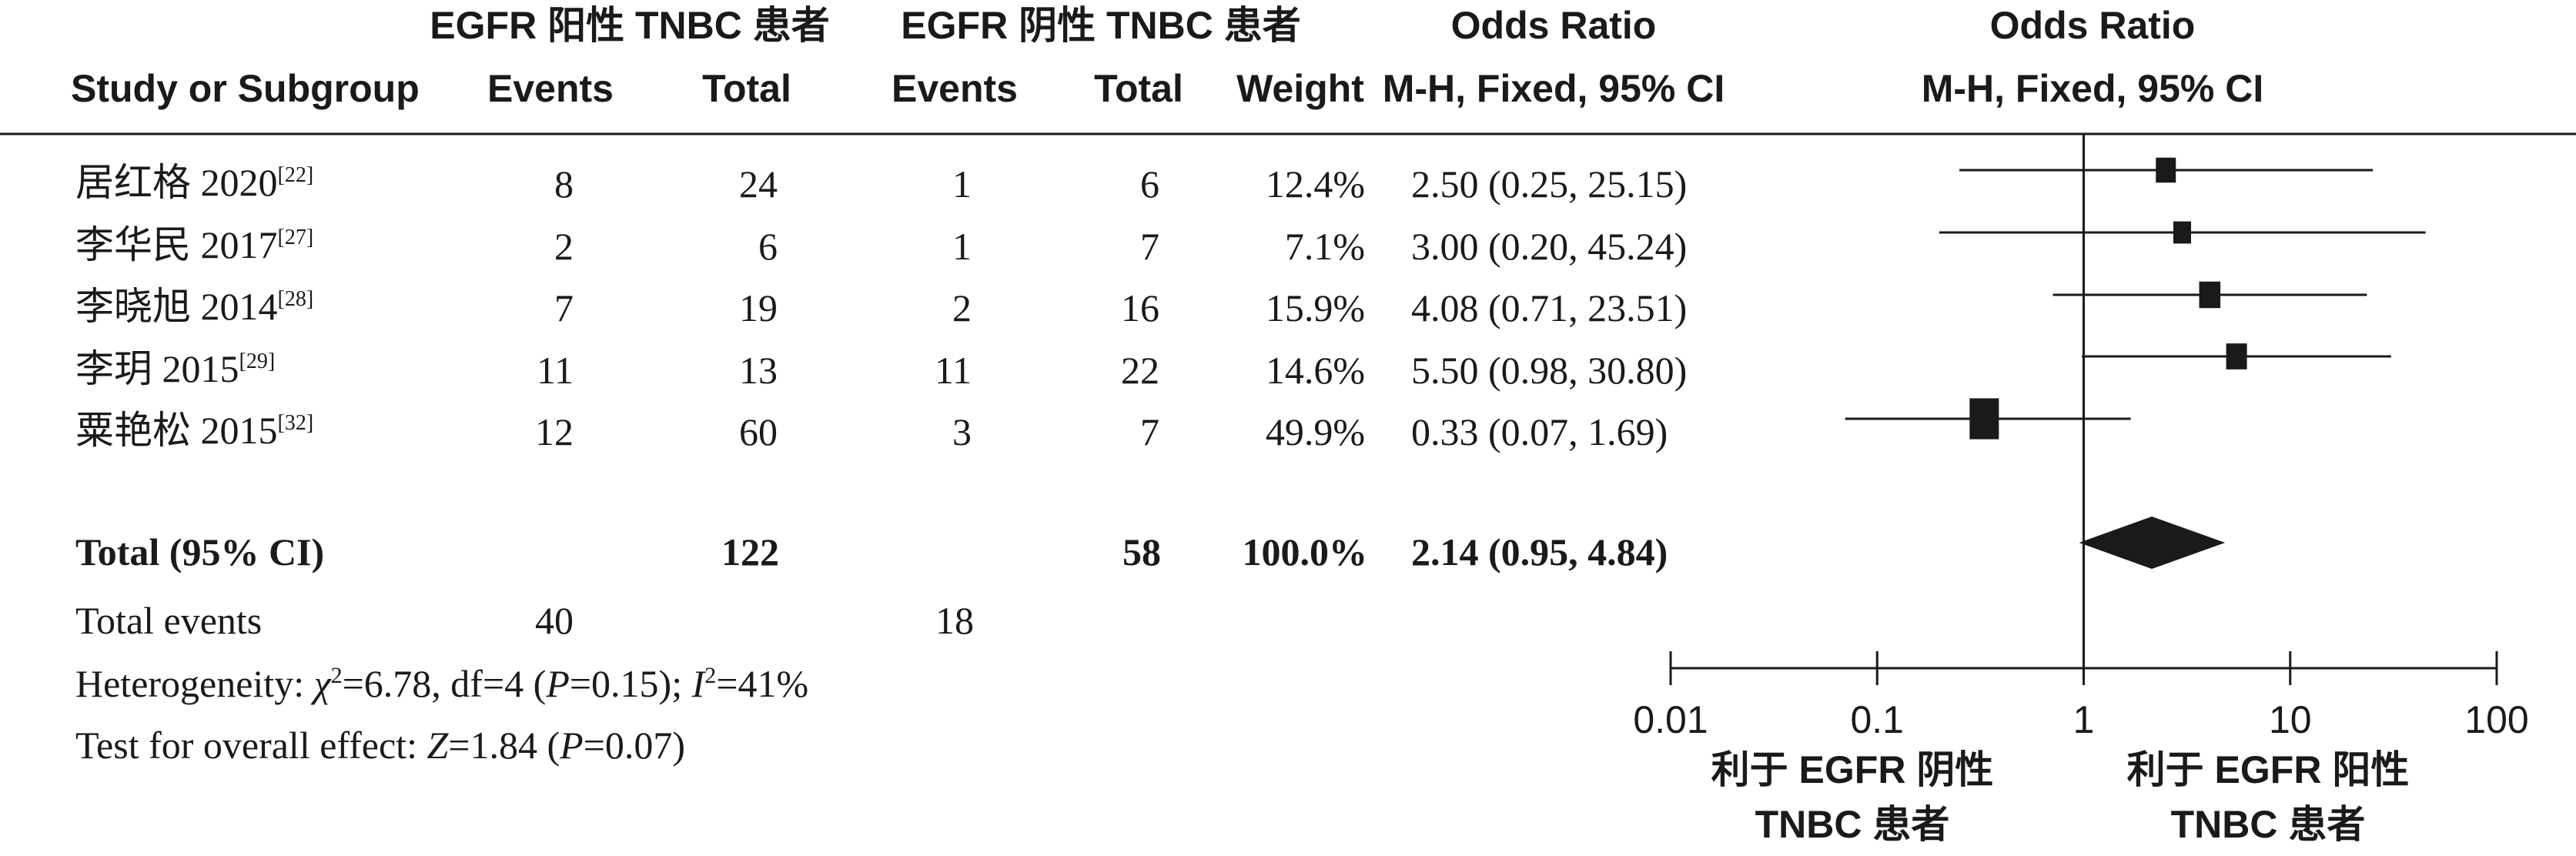  Describe the element at coordinates (1325, 246) in the screenshot. I see `weight-cell: 7.1%` at that location.